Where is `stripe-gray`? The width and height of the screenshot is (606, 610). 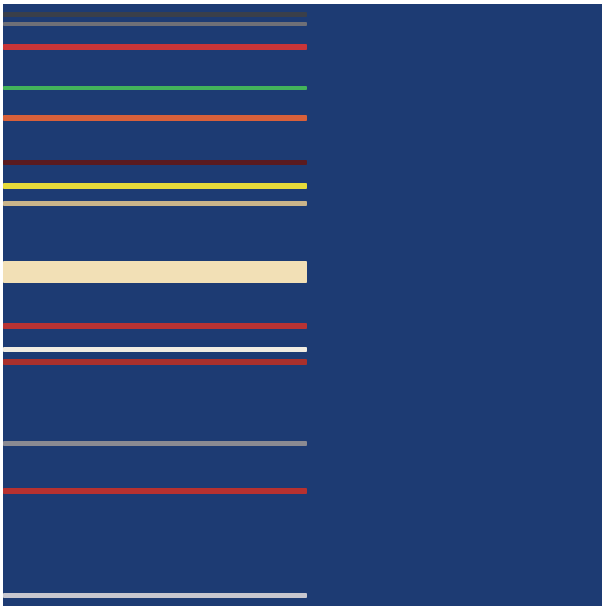 stripe-gray is located at coordinates (155, 24).